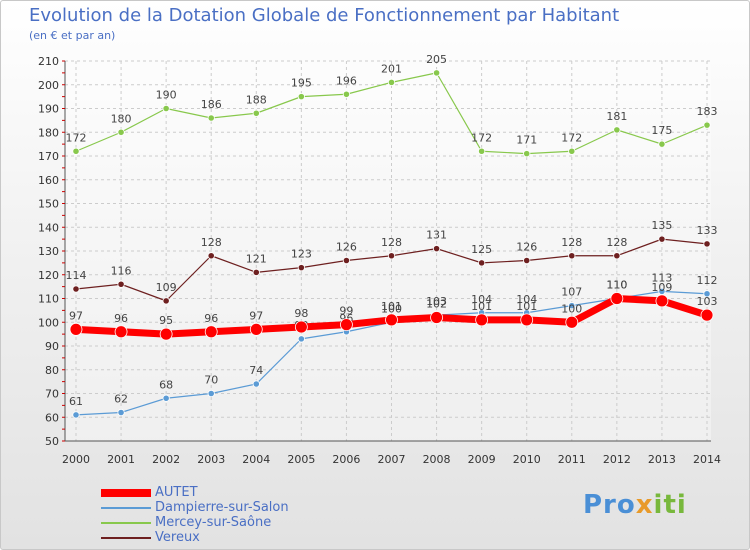  I want to click on legend-label: Dampierre-sur-Salon, so click(222, 507).